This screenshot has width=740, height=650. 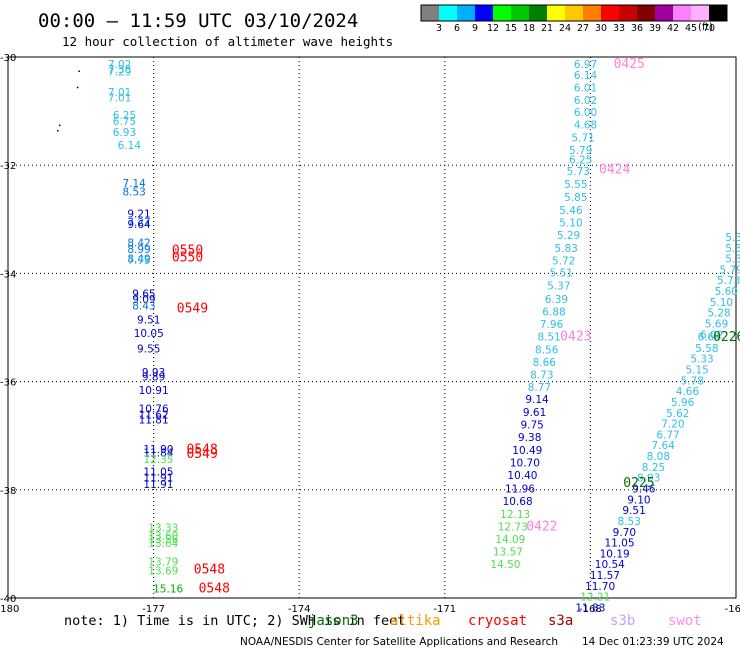 What do you see at coordinates (547, 28) in the screenshot?
I see `colorbar-tick-label: 21` at bounding box center [547, 28].